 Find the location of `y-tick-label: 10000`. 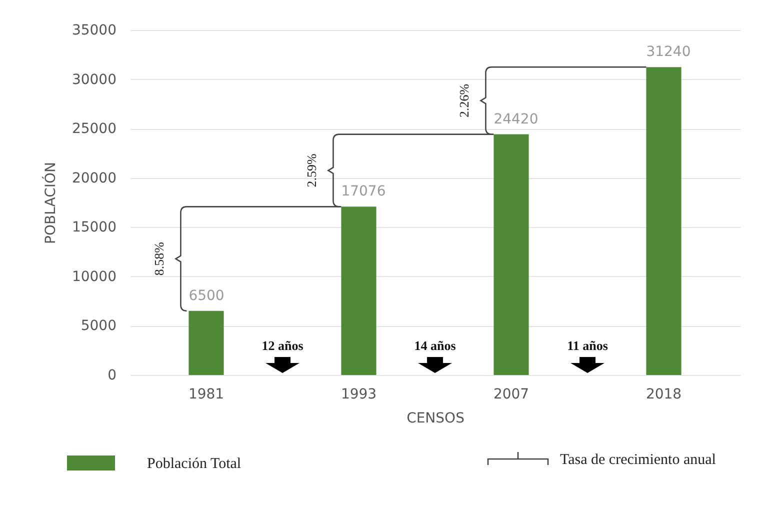

y-tick-label: 10000 is located at coordinates (94, 276).